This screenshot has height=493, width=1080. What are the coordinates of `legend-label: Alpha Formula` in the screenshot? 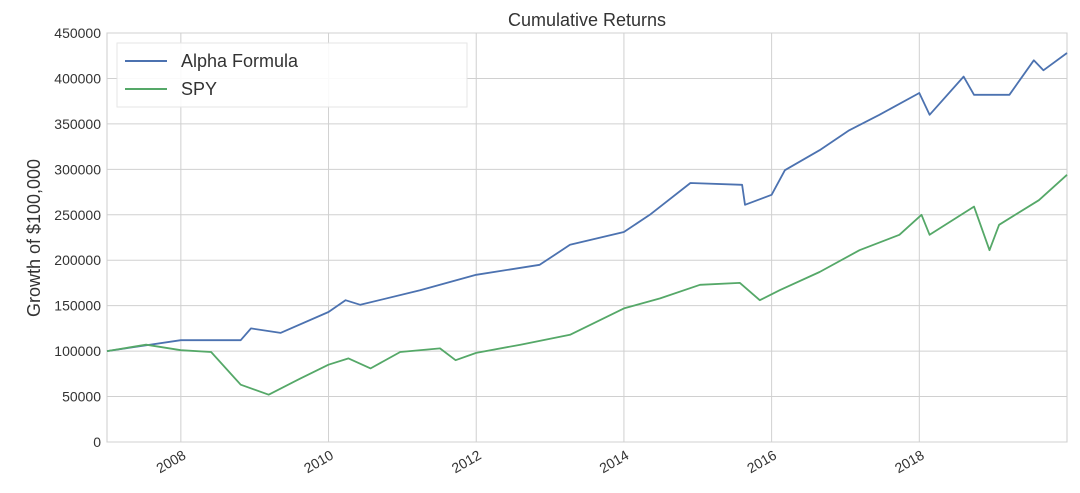 It's located at (240, 61).